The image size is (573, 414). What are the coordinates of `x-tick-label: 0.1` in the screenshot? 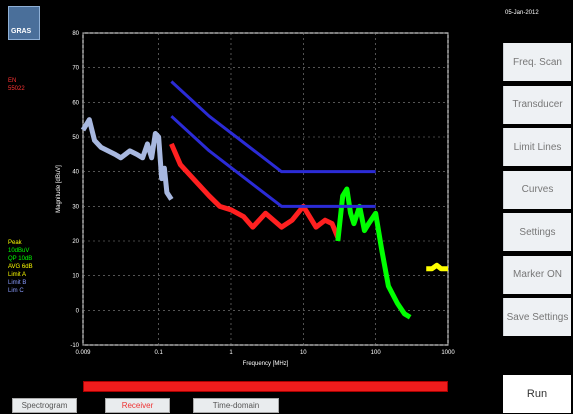 It's located at (158, 353).